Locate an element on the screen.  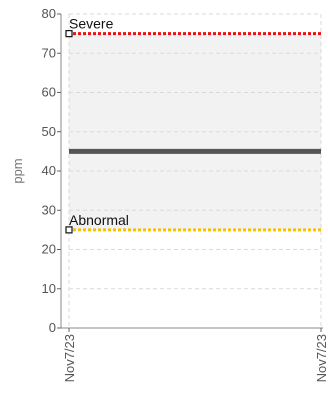
y-tick-label: 60 is located at coordinates (49, 92).